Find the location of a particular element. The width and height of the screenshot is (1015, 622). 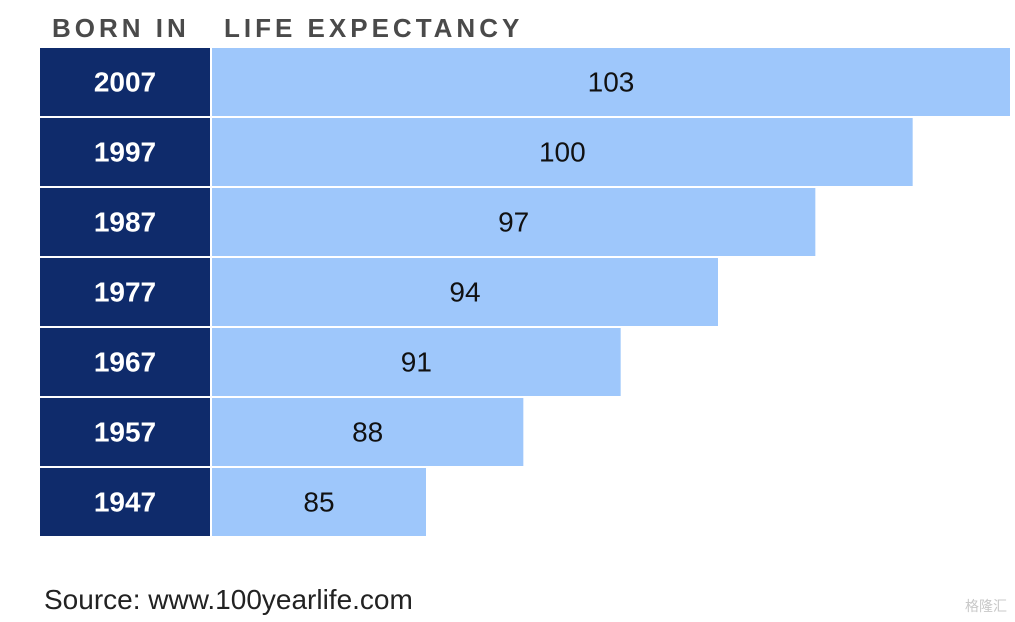

year-label-1957: 1957 is located at coordinates (125, 432).